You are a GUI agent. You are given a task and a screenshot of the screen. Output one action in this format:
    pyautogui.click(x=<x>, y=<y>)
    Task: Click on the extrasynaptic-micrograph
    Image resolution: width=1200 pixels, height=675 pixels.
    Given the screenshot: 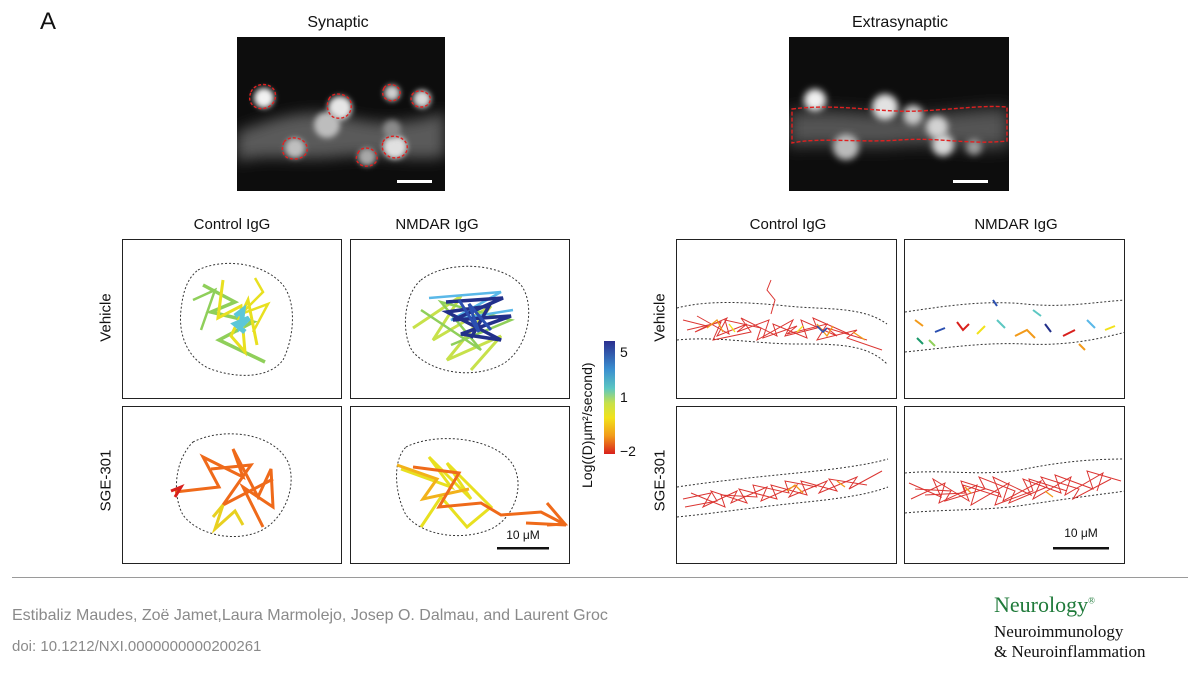 What is the action you would take?
    pyautogui.click(x=899, y=114)
    